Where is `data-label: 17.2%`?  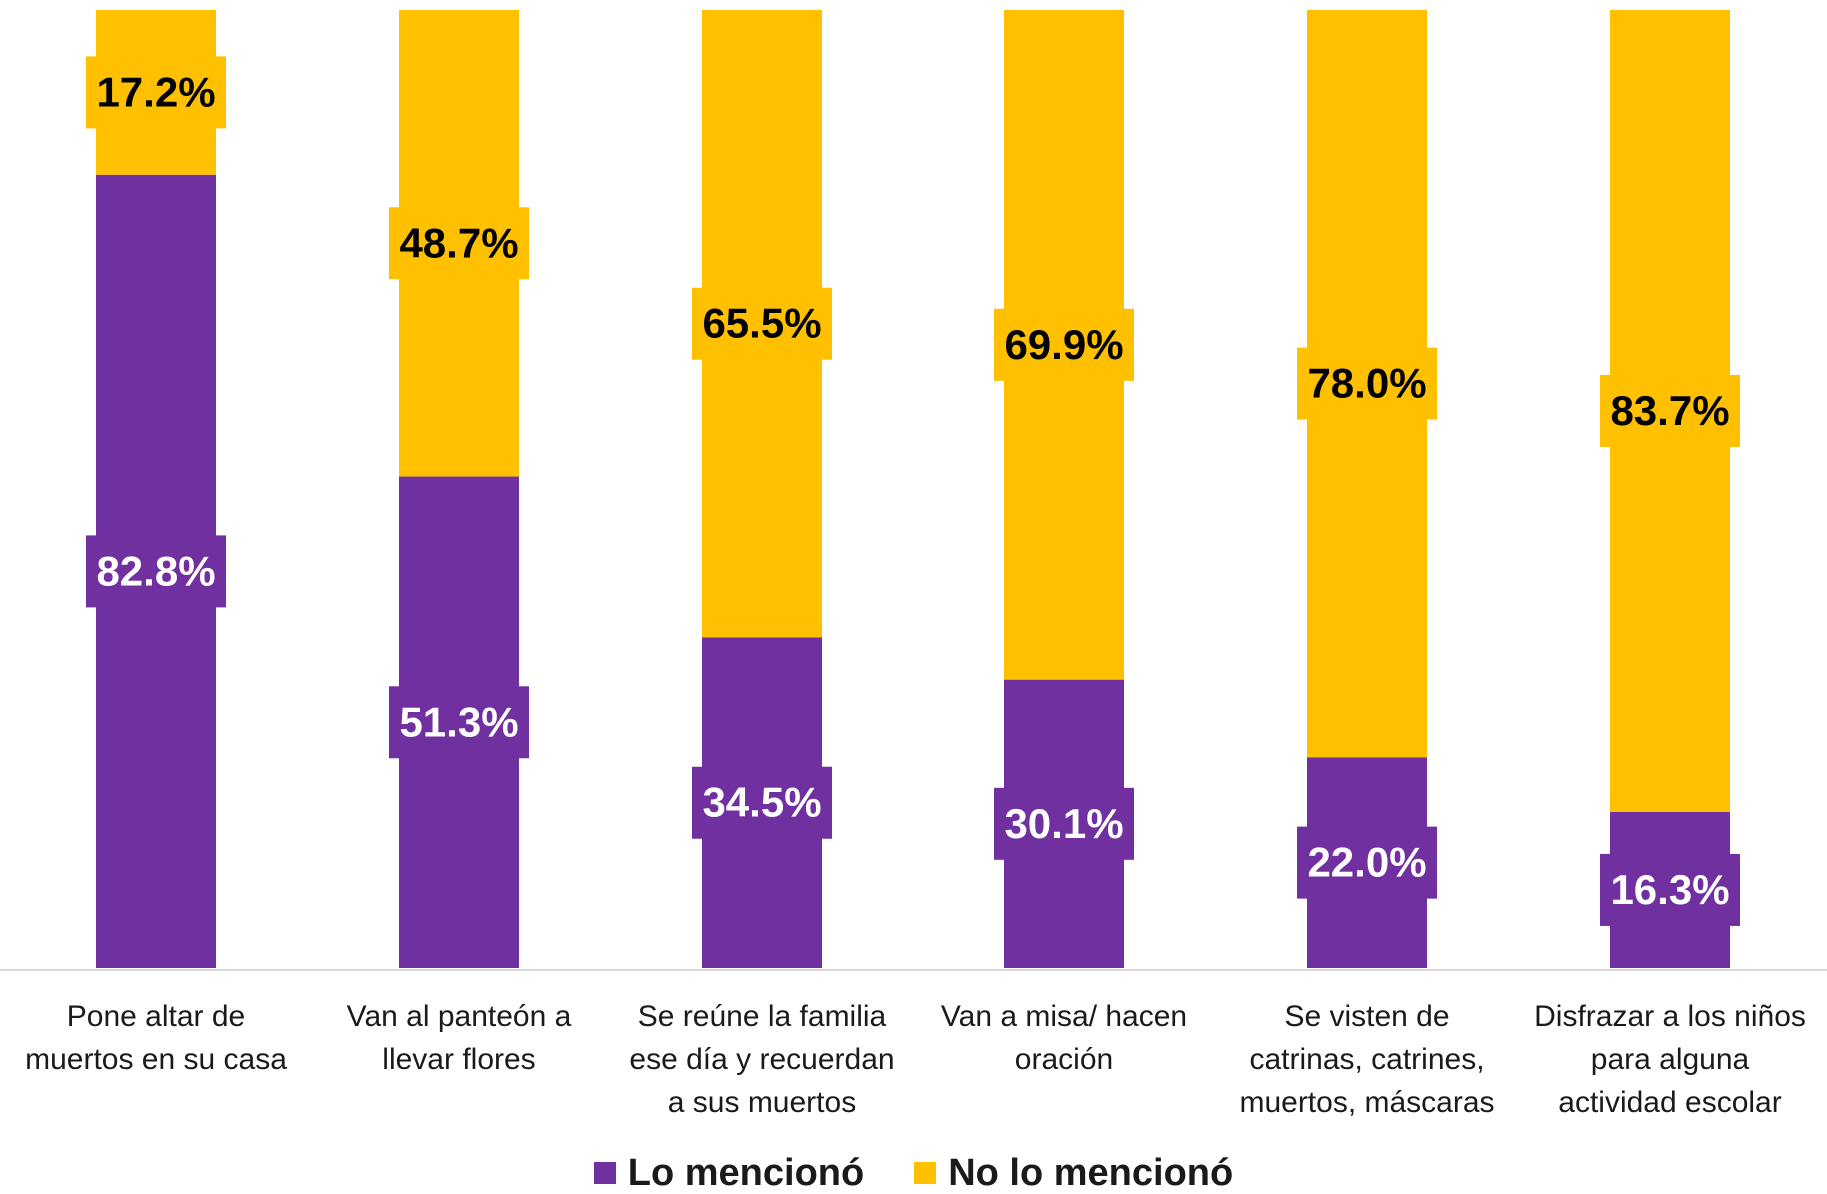
data-label: 17.2% is located at coordinates (155, 91).